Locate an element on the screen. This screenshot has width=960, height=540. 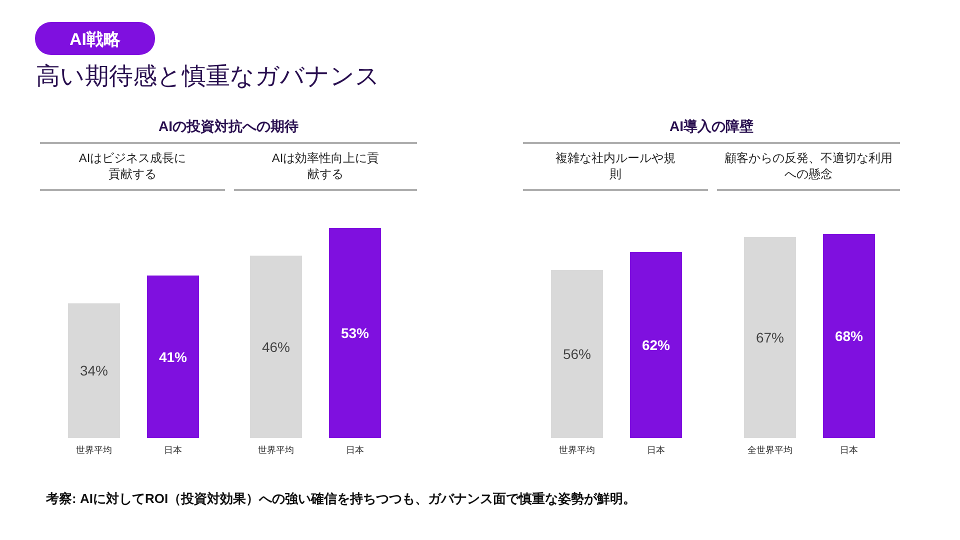
data-label: 67% is located at coordinates (770, 338).